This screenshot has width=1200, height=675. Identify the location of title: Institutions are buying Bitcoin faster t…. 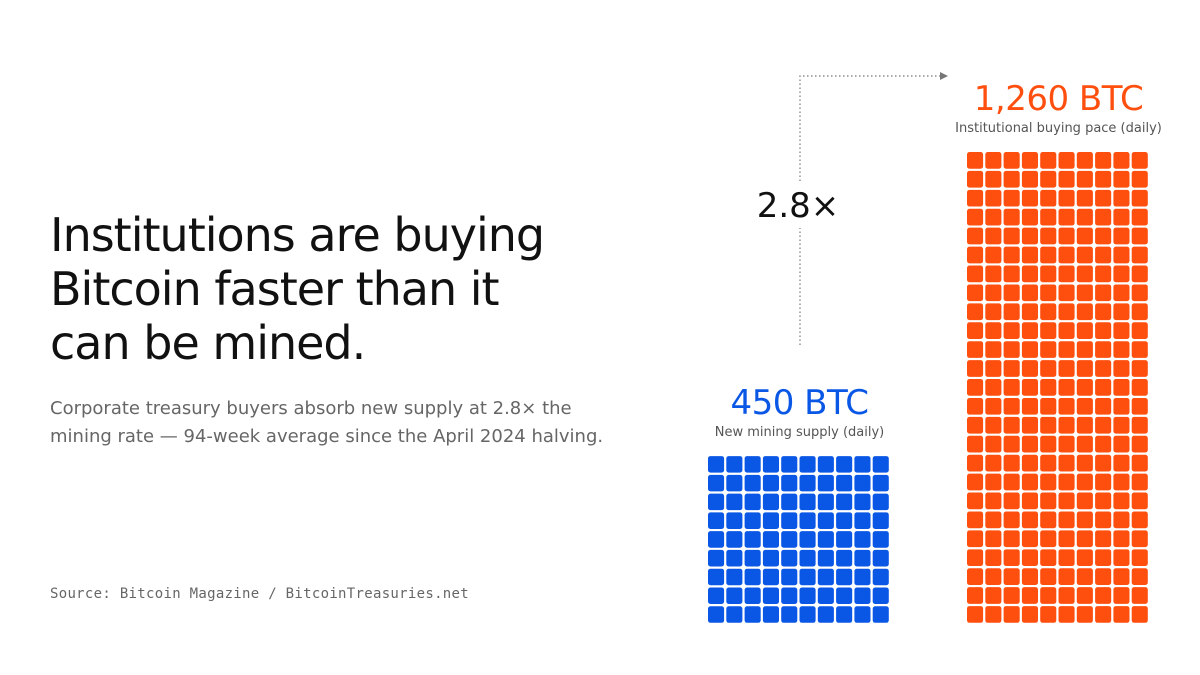
(297, 289).